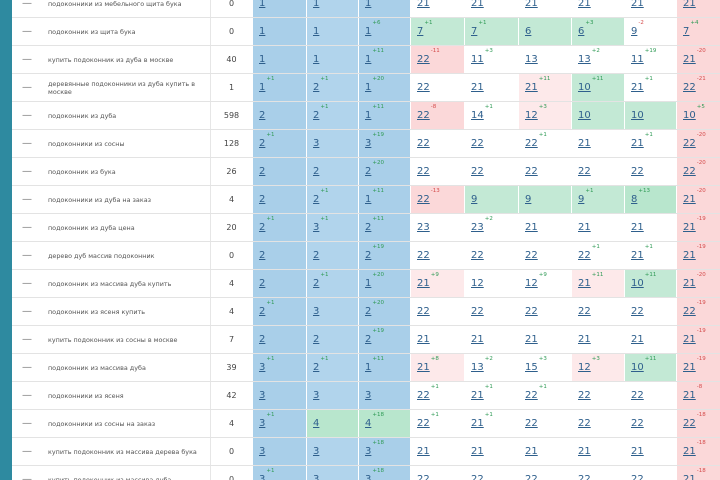  Describe the element at coordinates (477, 59) in the screenshot. I see `position-link: 11` at that location.